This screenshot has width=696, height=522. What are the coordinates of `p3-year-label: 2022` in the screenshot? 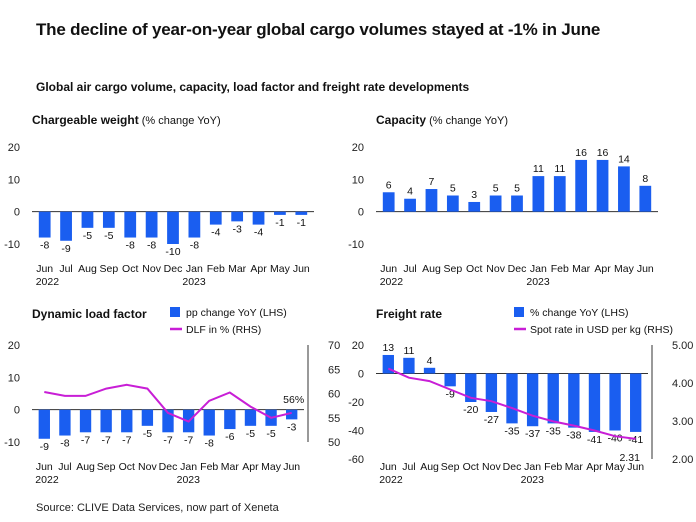 It's located at (47, 480).